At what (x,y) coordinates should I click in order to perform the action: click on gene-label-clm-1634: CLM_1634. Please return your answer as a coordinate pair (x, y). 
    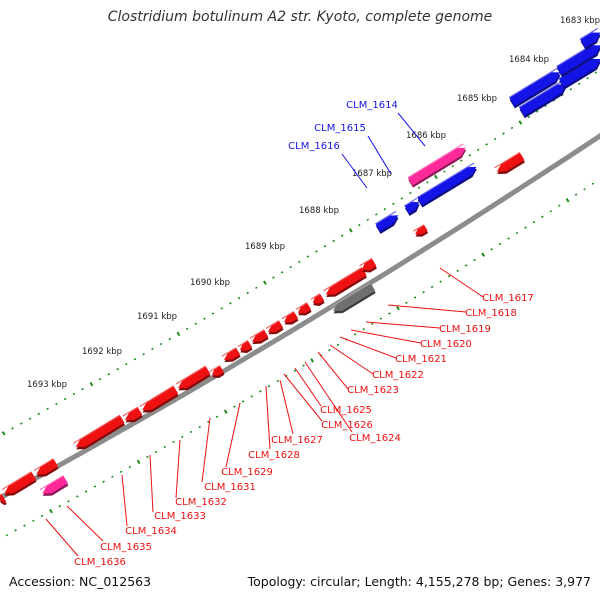
    Looking at the image, I should click on (149, 505).